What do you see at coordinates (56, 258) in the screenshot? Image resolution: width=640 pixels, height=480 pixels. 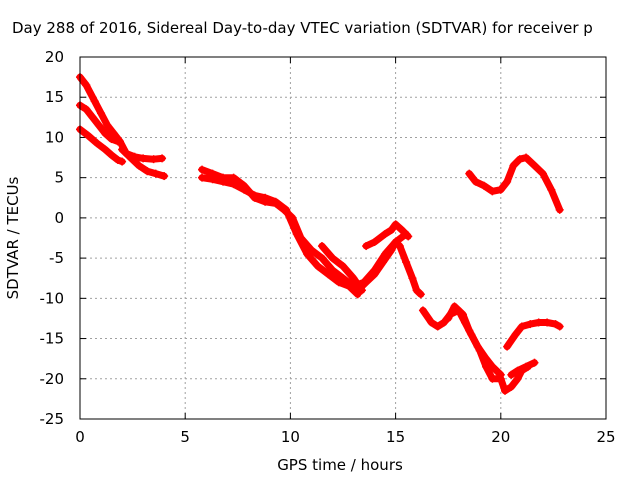 I see `y-tick-label: -5` at bounding box center [56, 258].